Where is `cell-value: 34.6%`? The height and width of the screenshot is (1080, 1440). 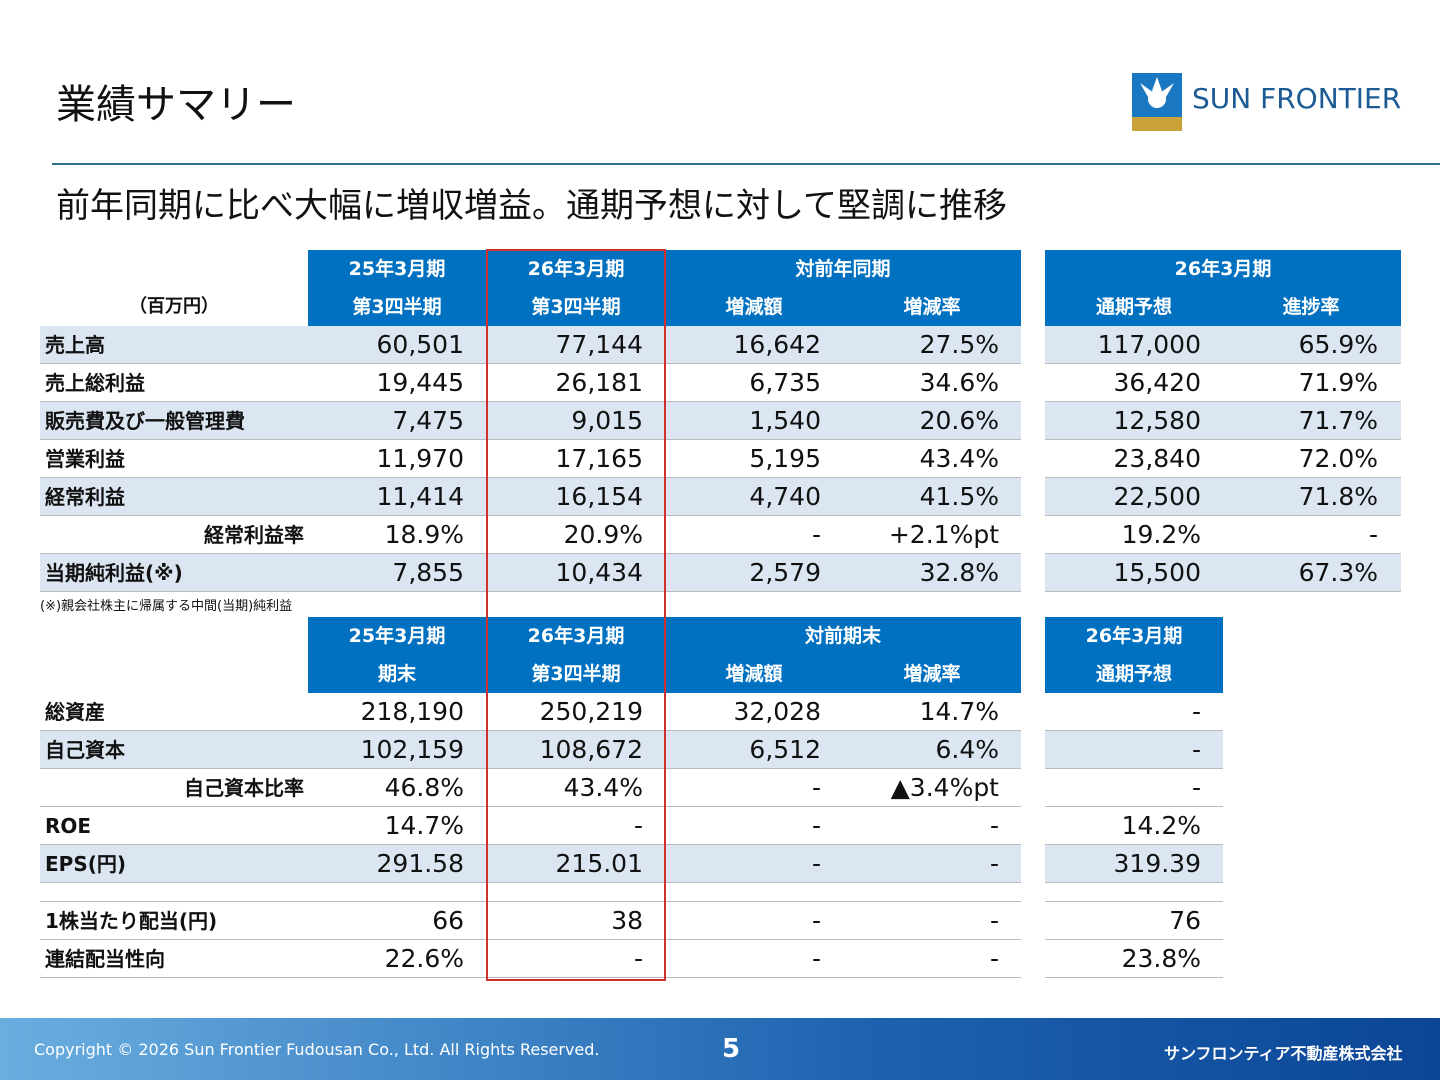
cell-value: 34.6% is located at coordinates (959, 382).